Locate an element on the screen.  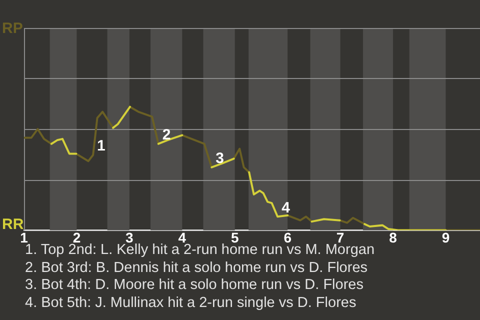
annotation: 3 is located at coordinates (220, 158).